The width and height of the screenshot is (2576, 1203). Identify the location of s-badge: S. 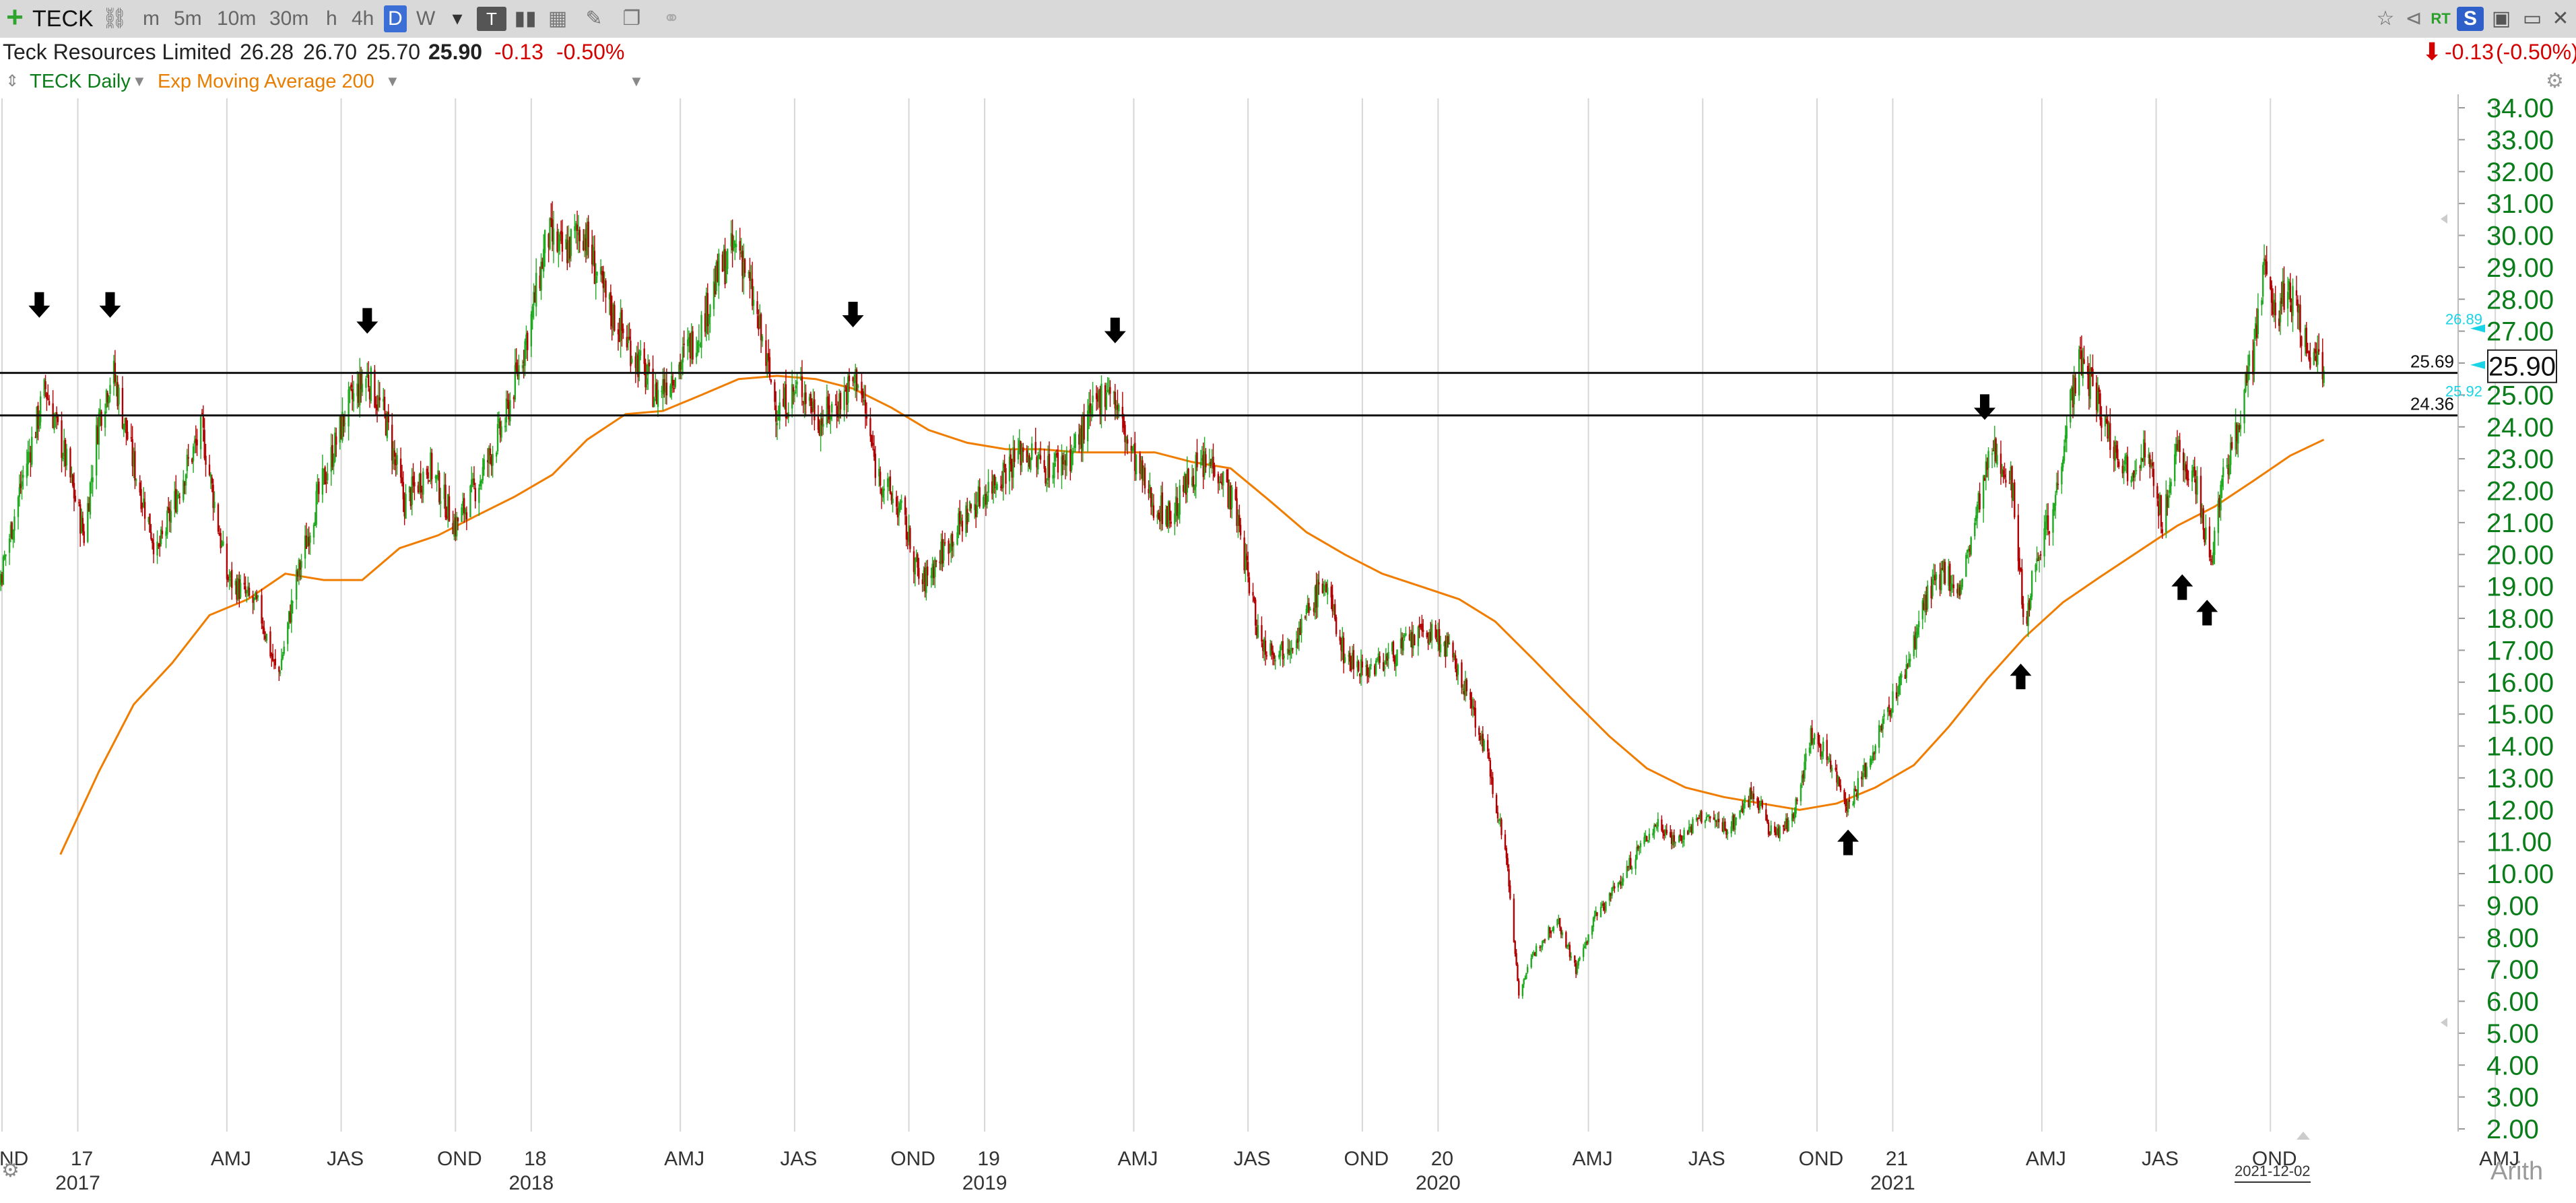
(2470, 19).